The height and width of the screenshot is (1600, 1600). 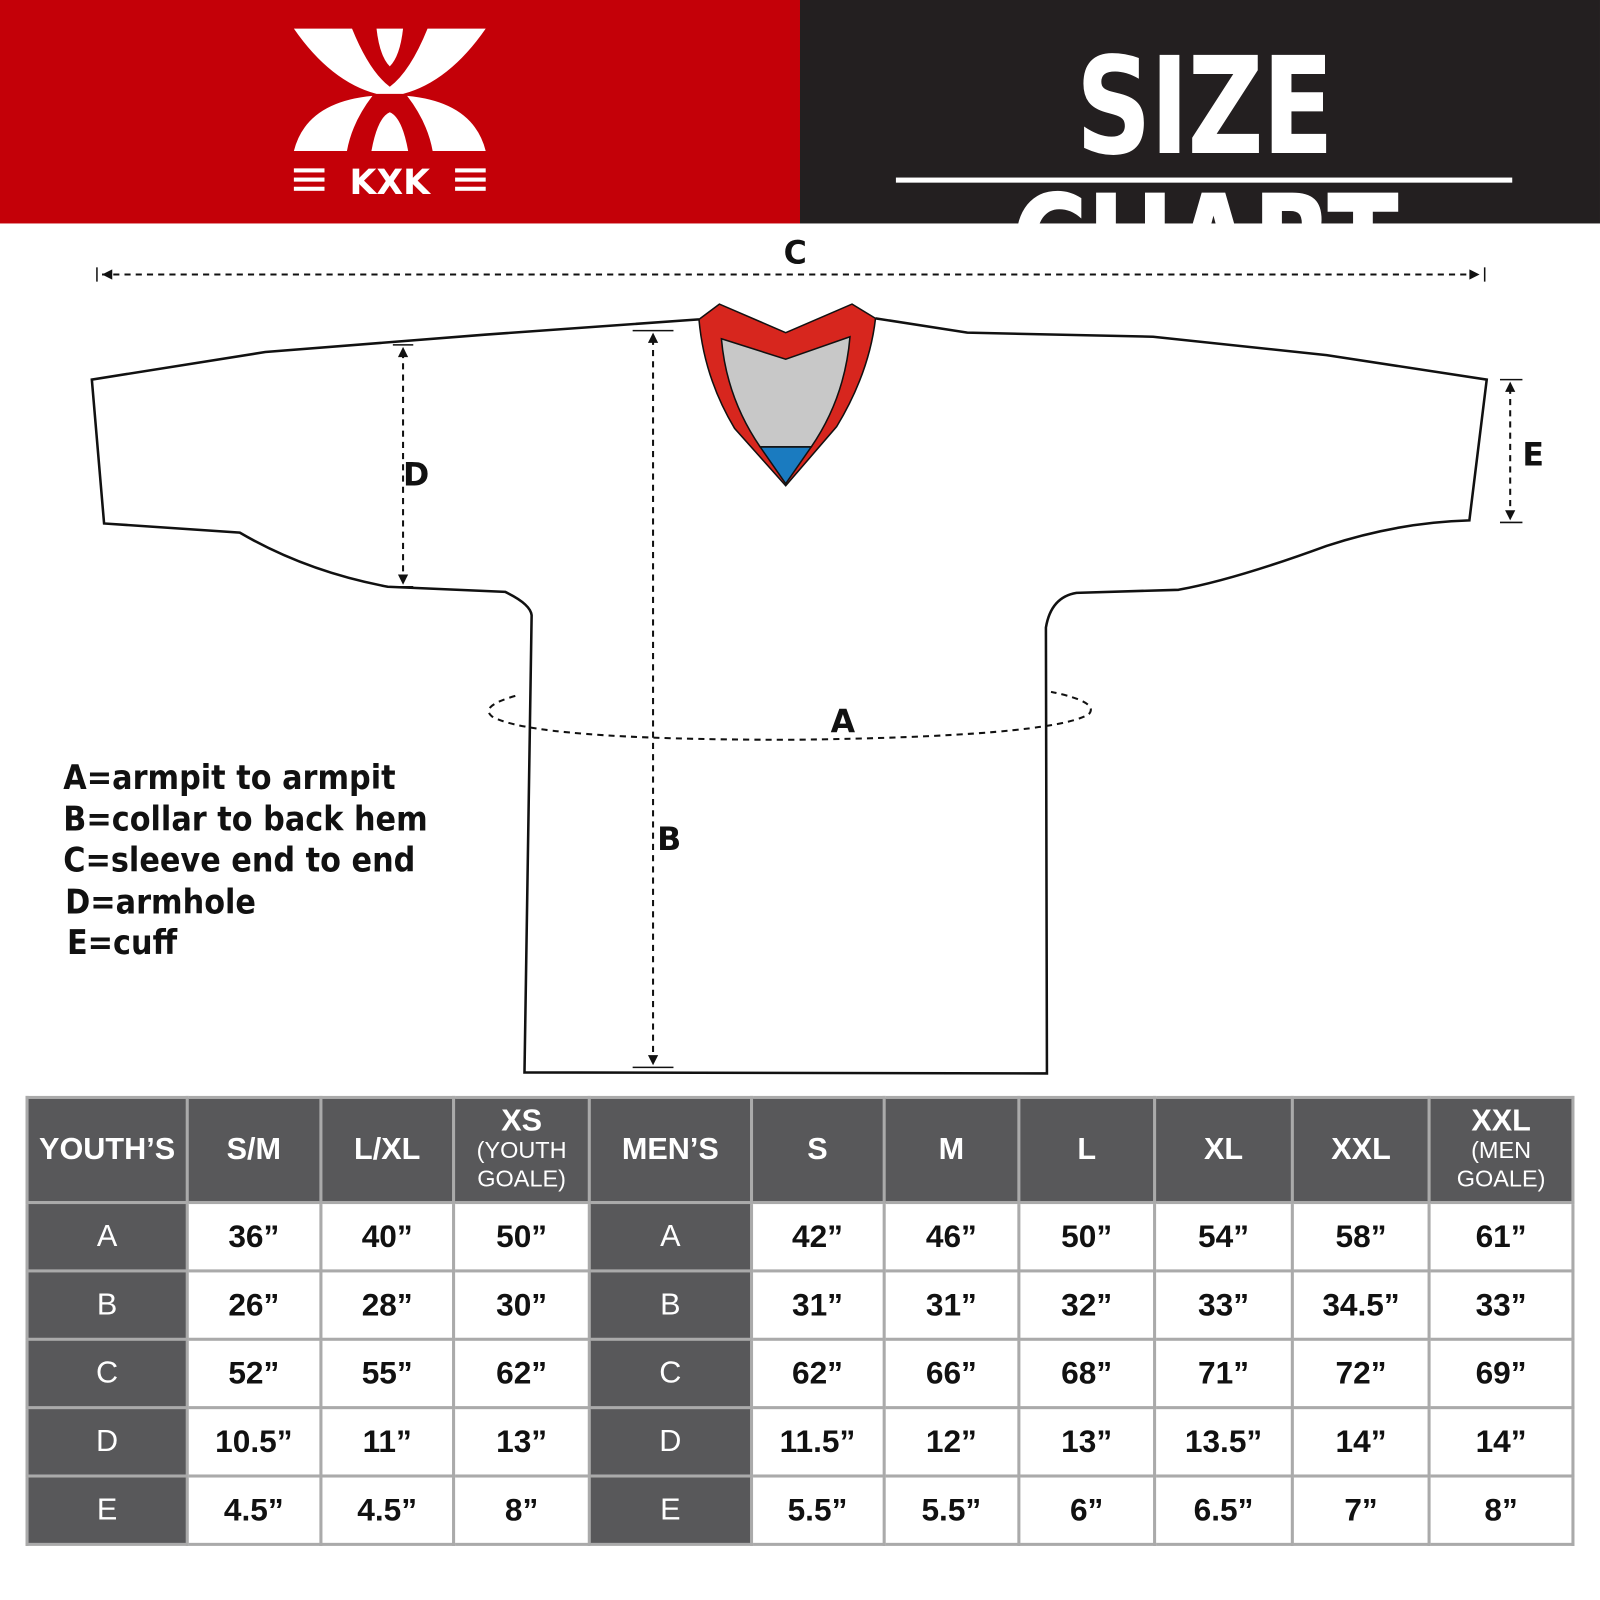 I want to click on title-underline, so click(x=1204, y=180).